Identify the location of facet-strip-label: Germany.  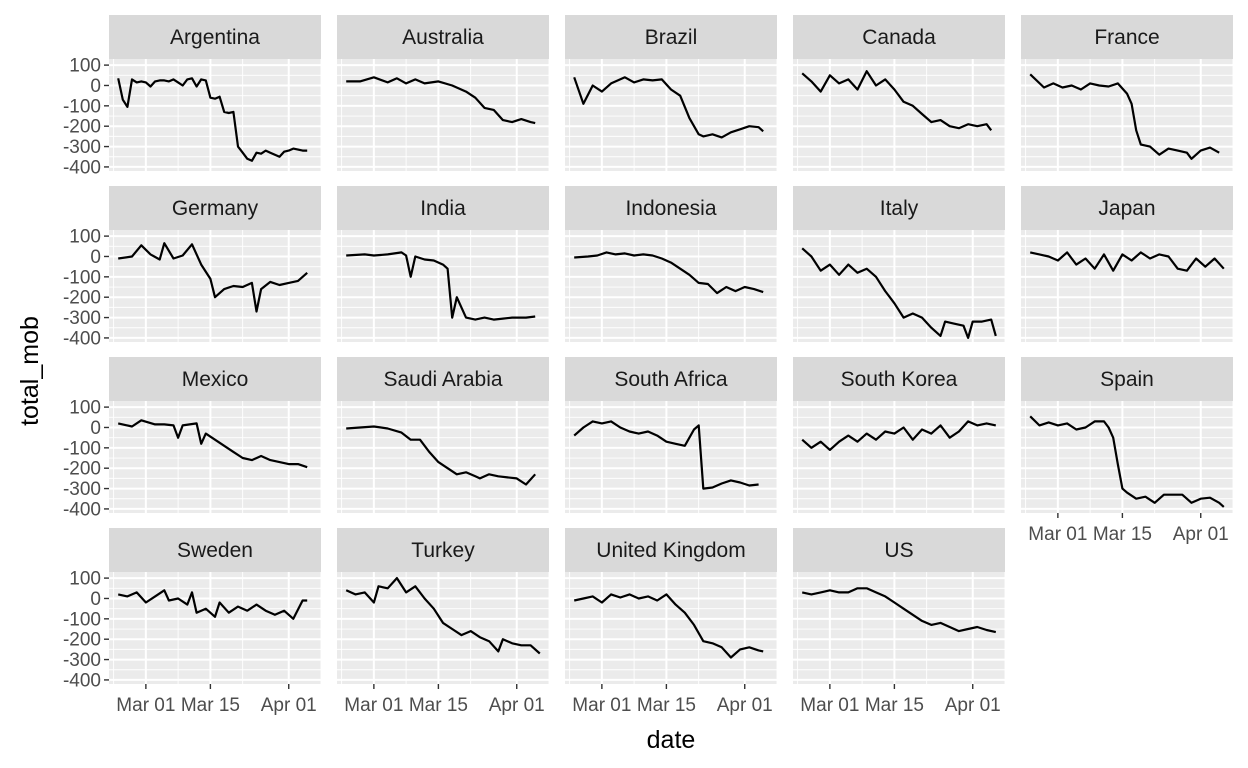
(215, 208).